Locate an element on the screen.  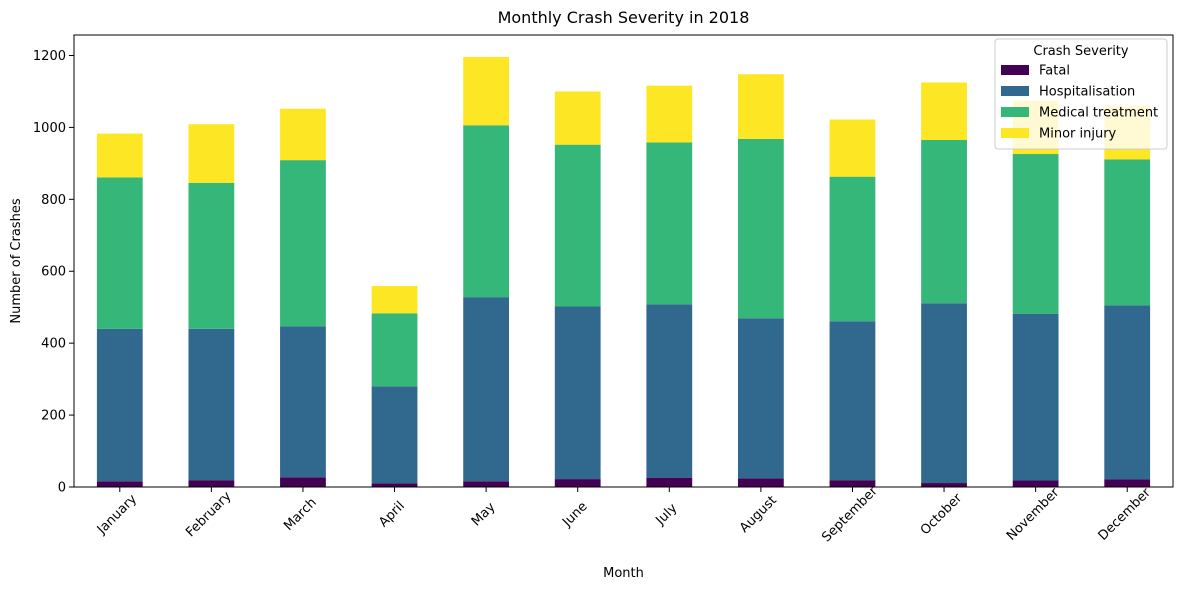
bar-segment-march-fatal is located at coordinates (303, 482).